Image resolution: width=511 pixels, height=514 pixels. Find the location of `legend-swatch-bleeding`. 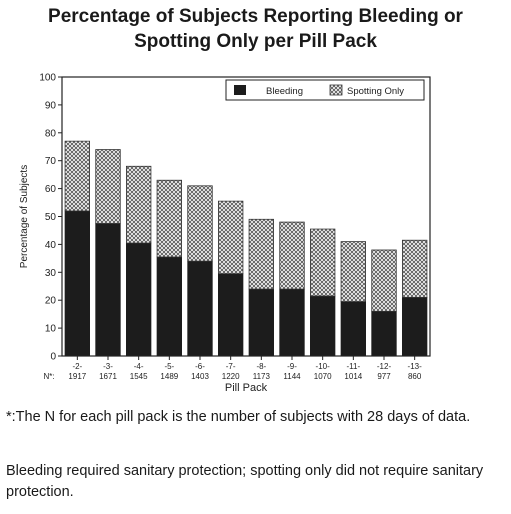

legend-swatch-bleeding is located at coordinates (240, 90).